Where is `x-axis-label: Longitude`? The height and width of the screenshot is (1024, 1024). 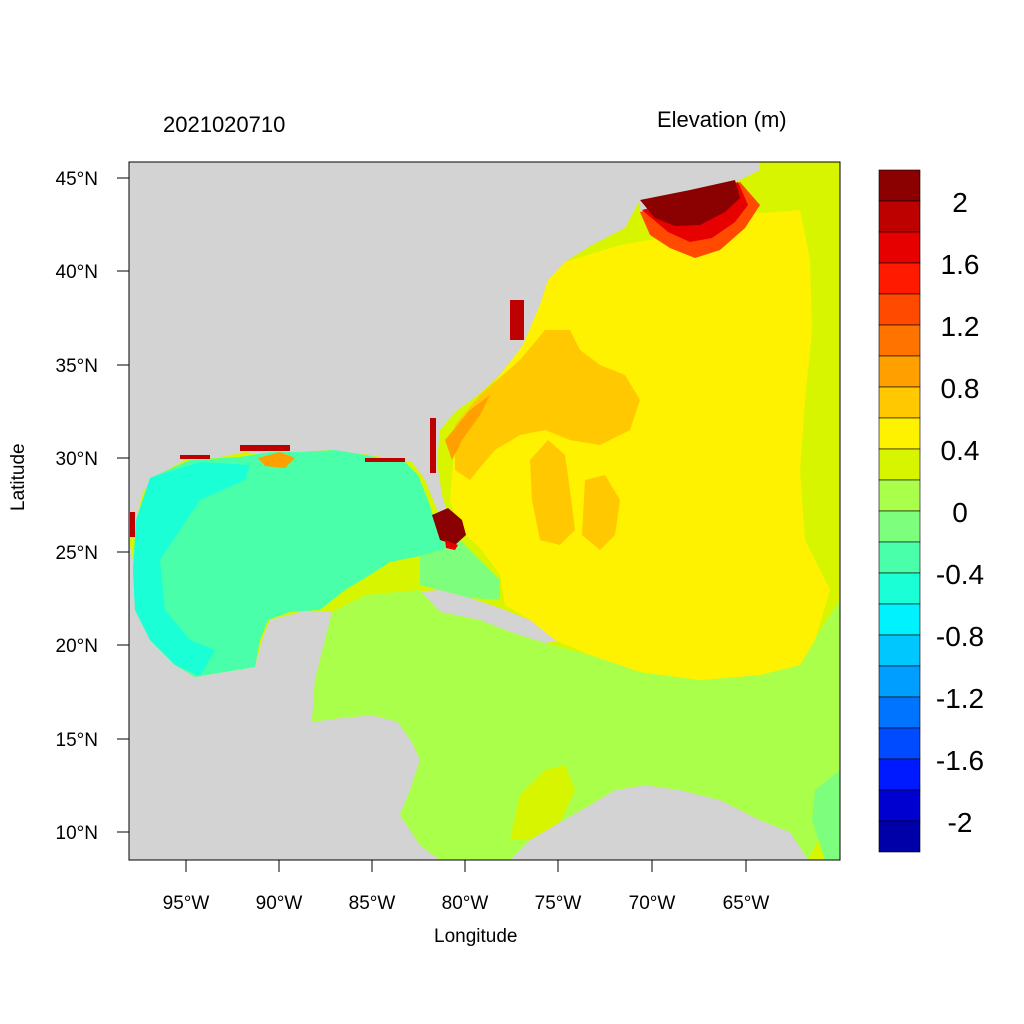 x-axis-label: Longitude is located at coordinates (476, 936).